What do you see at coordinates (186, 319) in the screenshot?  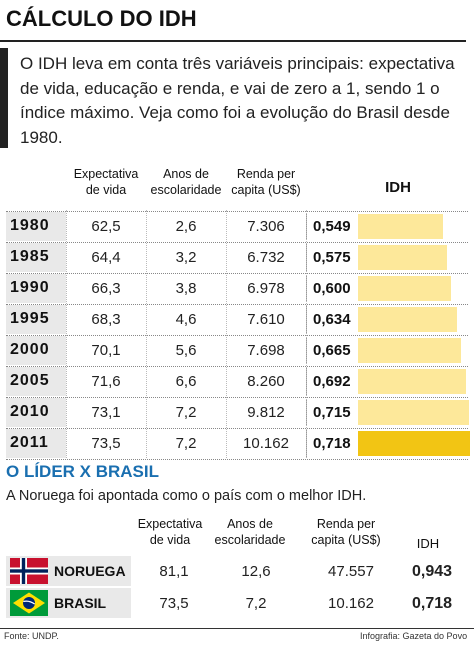 I see `schooling-value: 4,6` at bounding box center [186, 319].